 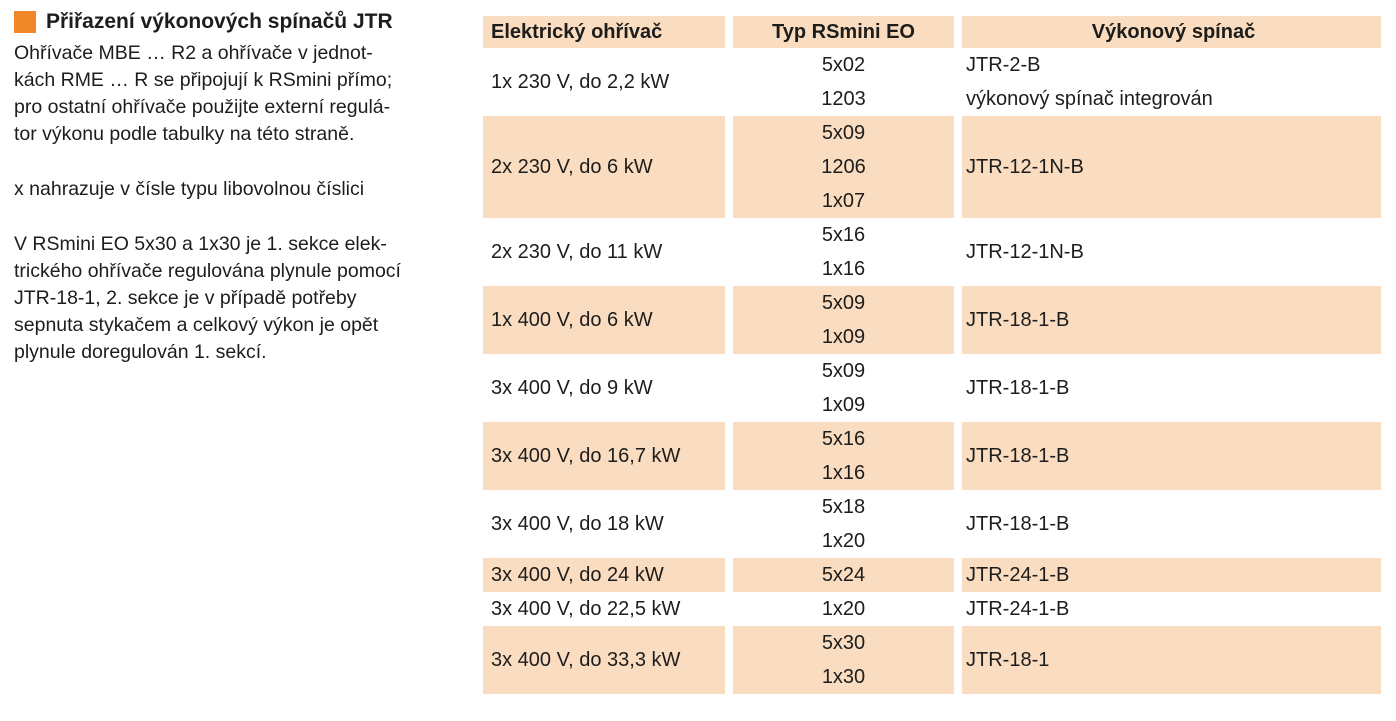 I want to click on table-row: 3x 400 V, do 9 kW 5x09 1x09 JTR-18-1-B, so click(x=932, y=388).